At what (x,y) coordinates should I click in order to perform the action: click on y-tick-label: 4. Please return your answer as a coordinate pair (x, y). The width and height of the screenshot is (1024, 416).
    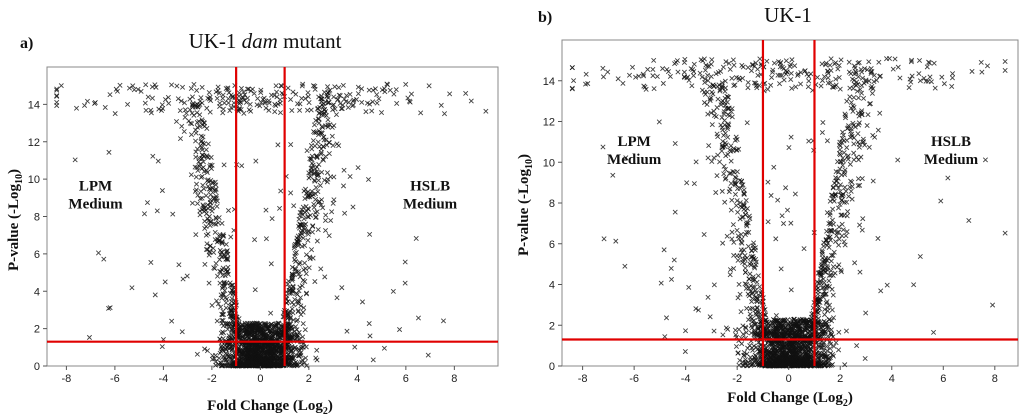
    Looking at the image, I should click on (37, 292).